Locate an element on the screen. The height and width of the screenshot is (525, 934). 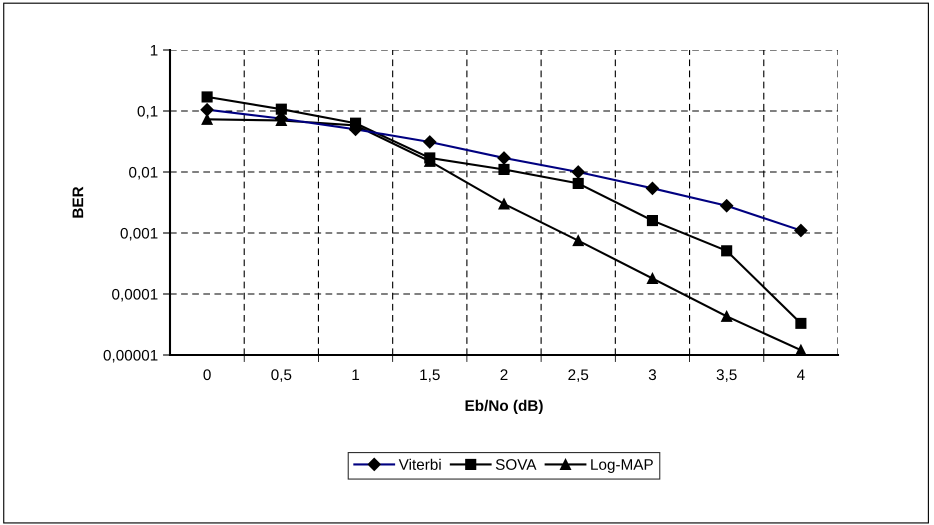
x-tick-label: 0,5 is located at coordinates (281, 375).